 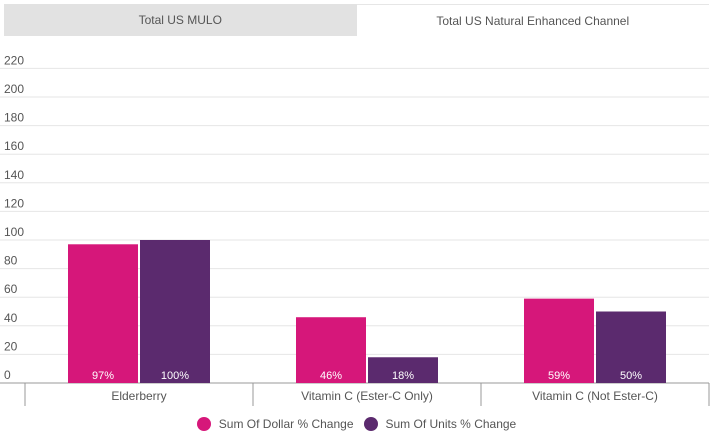 I want to click on y-tick-label-140: 140, so click(x=14, y=175).